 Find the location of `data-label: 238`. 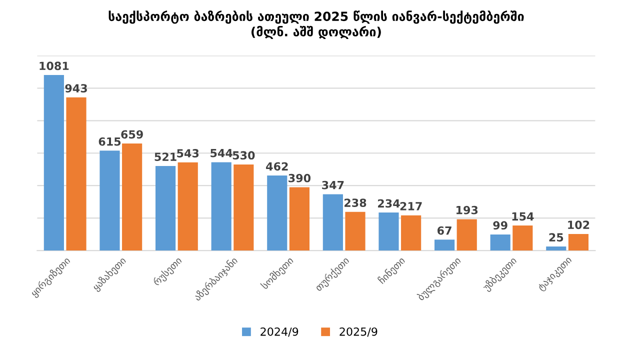

data-label: 238 is located at coordinates (355, 202).